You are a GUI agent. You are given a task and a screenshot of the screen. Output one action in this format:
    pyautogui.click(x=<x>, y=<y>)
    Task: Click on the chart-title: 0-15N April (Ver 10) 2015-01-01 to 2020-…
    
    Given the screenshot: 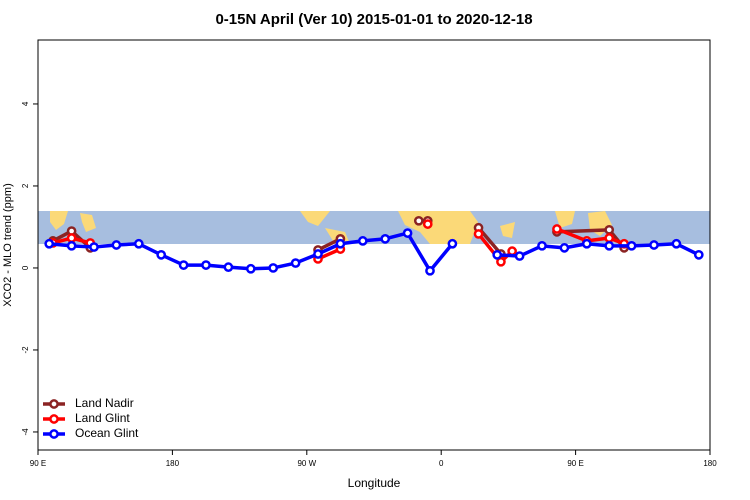 What is the action you would take?
    pyautogui.click(x=373, y=19)
    